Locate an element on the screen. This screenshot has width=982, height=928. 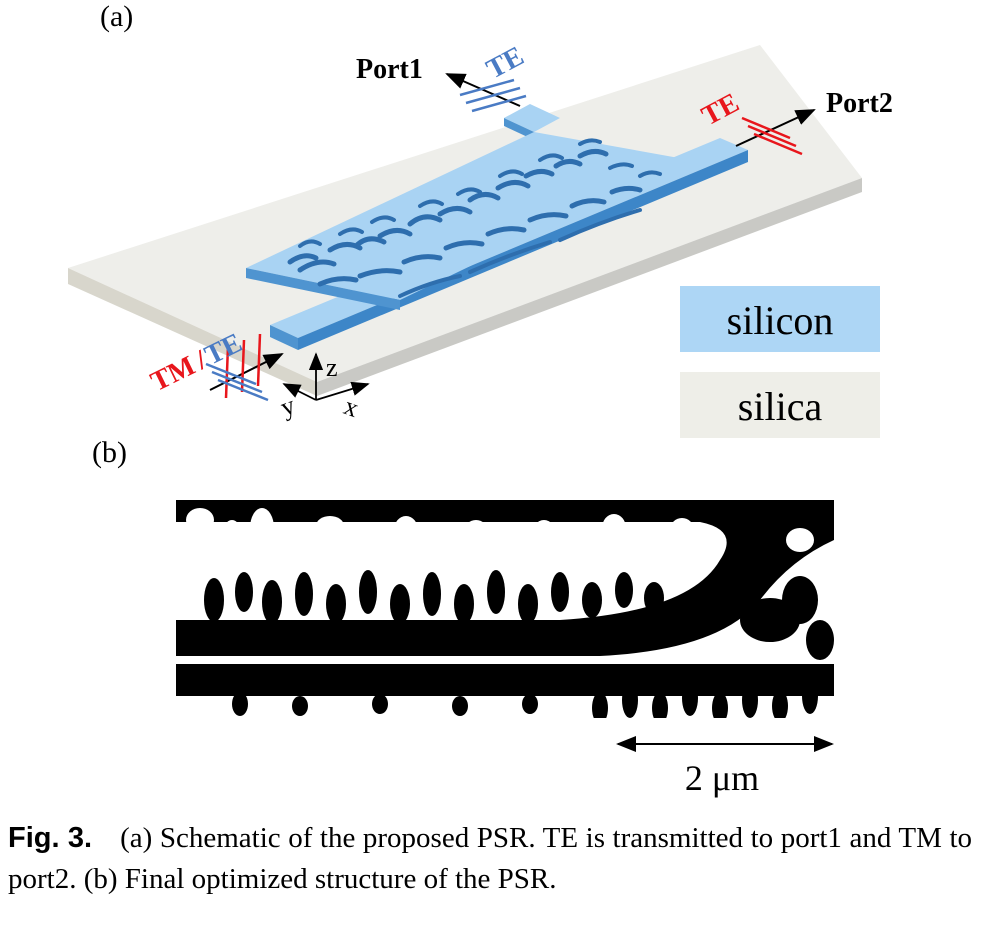
te-label-port1: TE is located at coordinates (506, 63).